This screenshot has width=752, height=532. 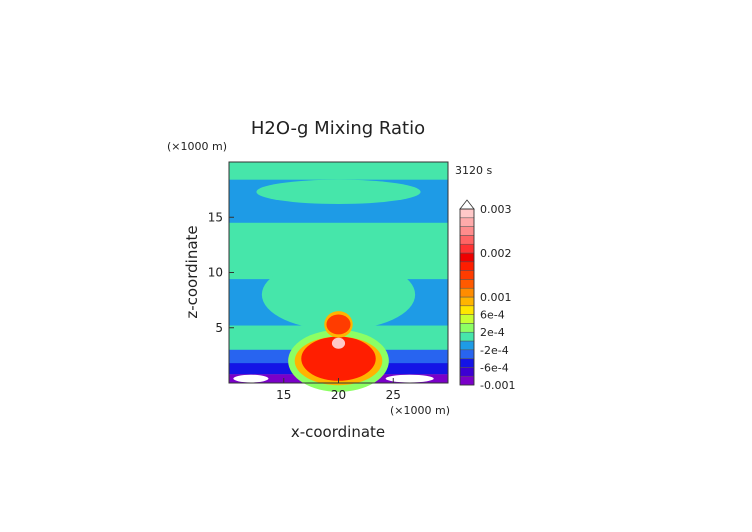 I want to click on x-tick-label: 20, so click(x=338, y=395).